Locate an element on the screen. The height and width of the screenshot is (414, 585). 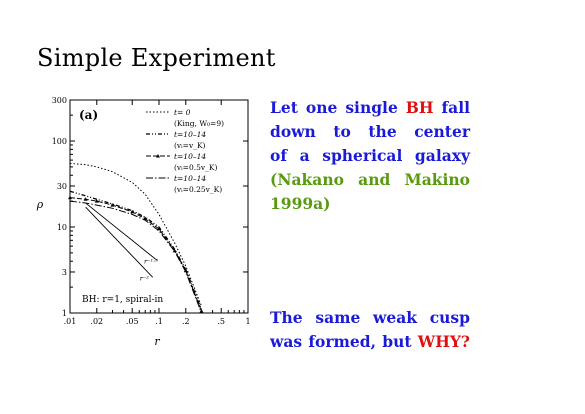
legend-sub-3: (vᵢ=0.5v_K) is located at coordinates (195, 167).